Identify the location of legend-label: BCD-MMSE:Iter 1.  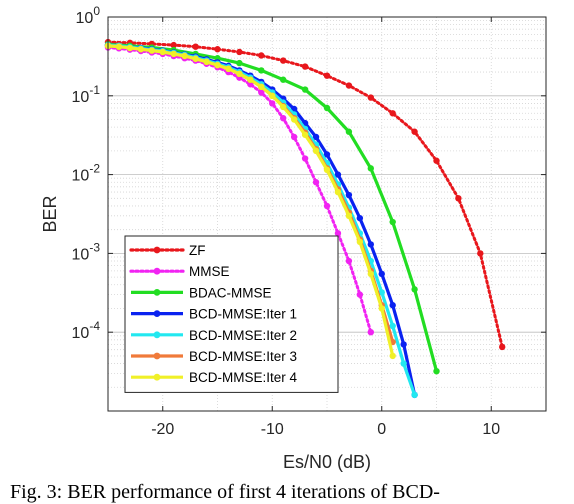
(243, 314).